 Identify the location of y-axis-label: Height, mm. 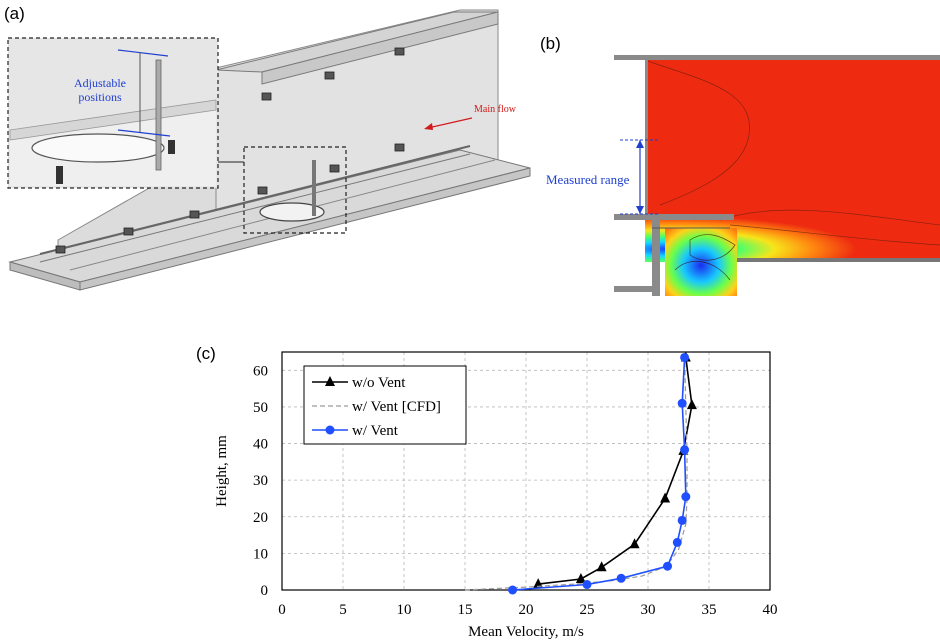
(222, 471).